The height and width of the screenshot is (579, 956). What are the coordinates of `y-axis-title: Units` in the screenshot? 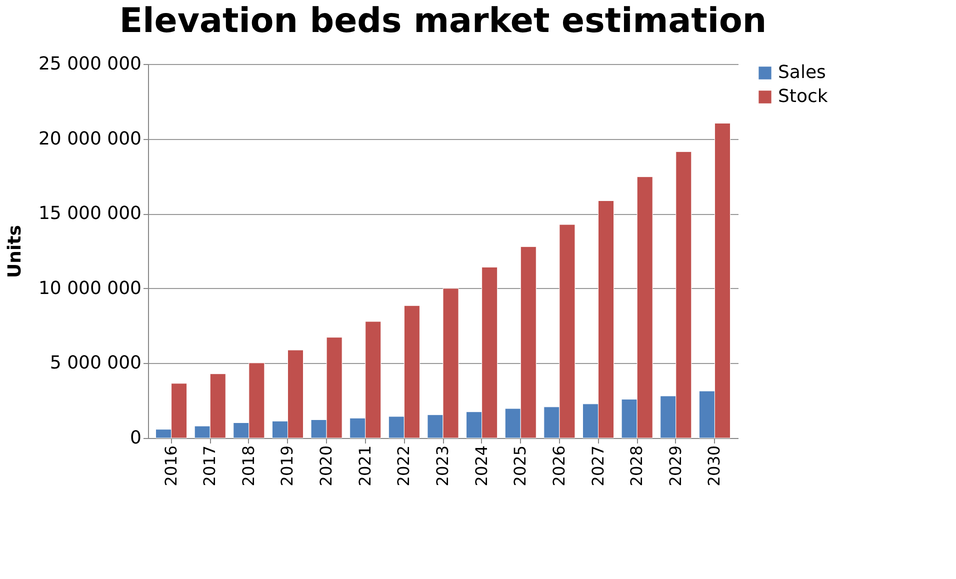 It's located at (15, 251).